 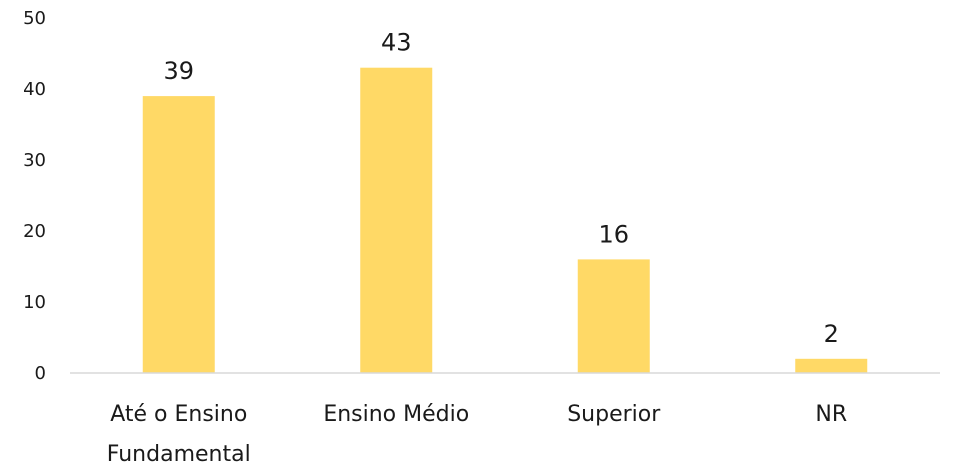 What do you see at coordinates (34, 196) in the screenshot?
I see `y-axis-ticks: 0 10 20 30 40 50` at bounding box center [34, 196].